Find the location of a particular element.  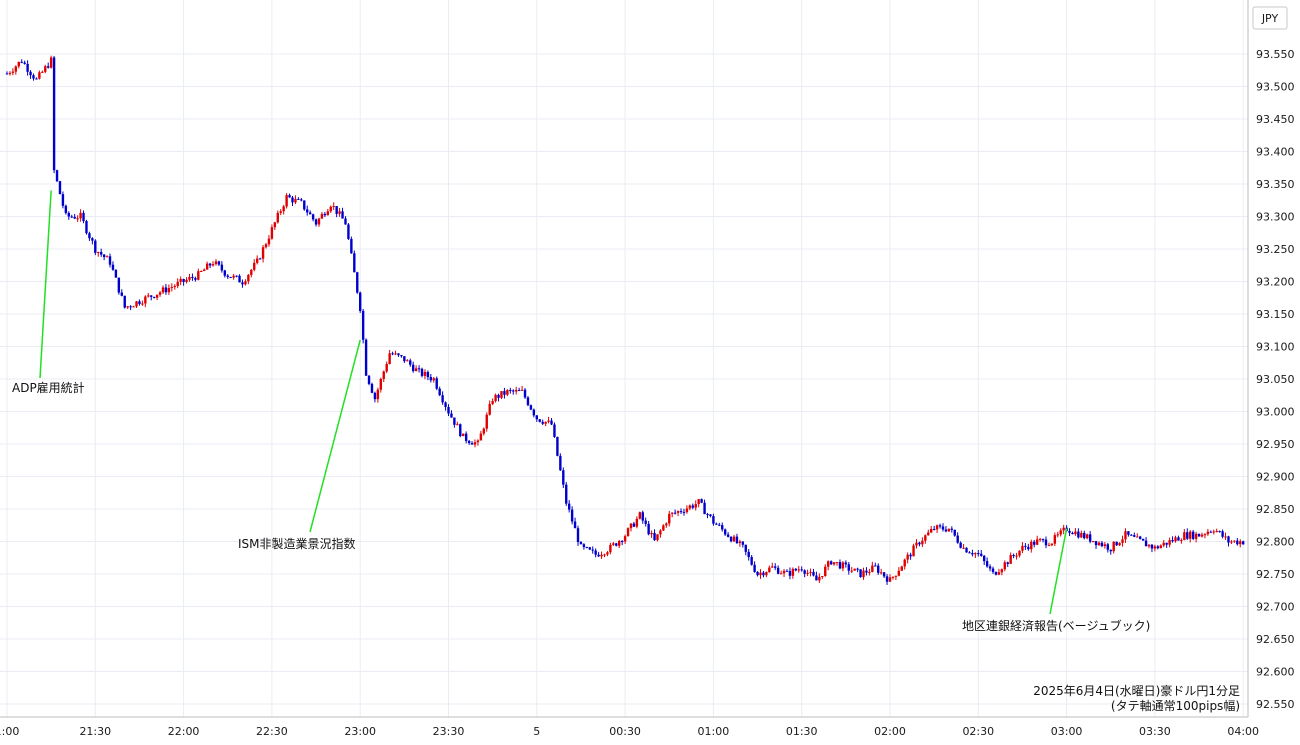

x-tick-label: 1:00 is located at coordinates (9, 731).